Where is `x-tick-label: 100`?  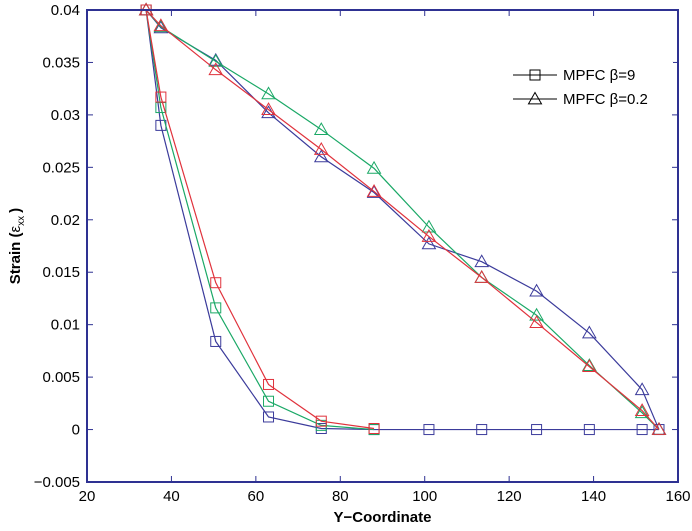 x-tick-label: 100 is located at coordinates (424, 496).